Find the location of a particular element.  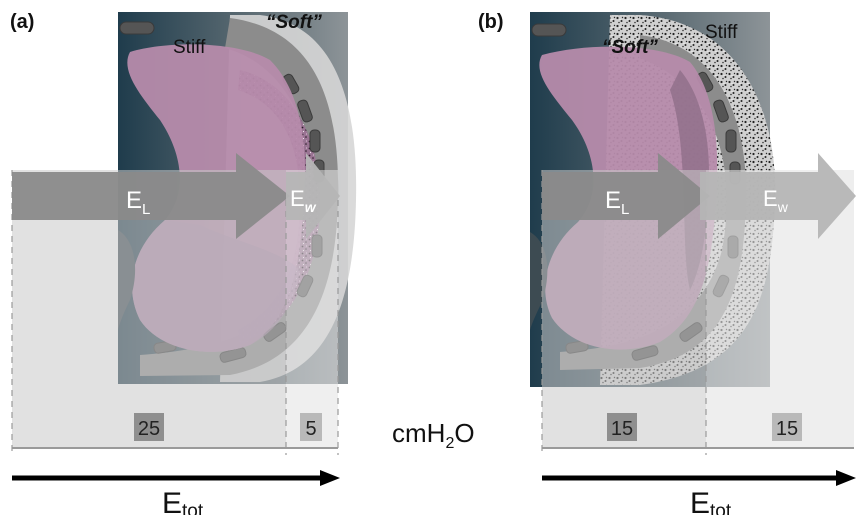

panel-a-total-arrow-head is located at coordinates (330, 478).